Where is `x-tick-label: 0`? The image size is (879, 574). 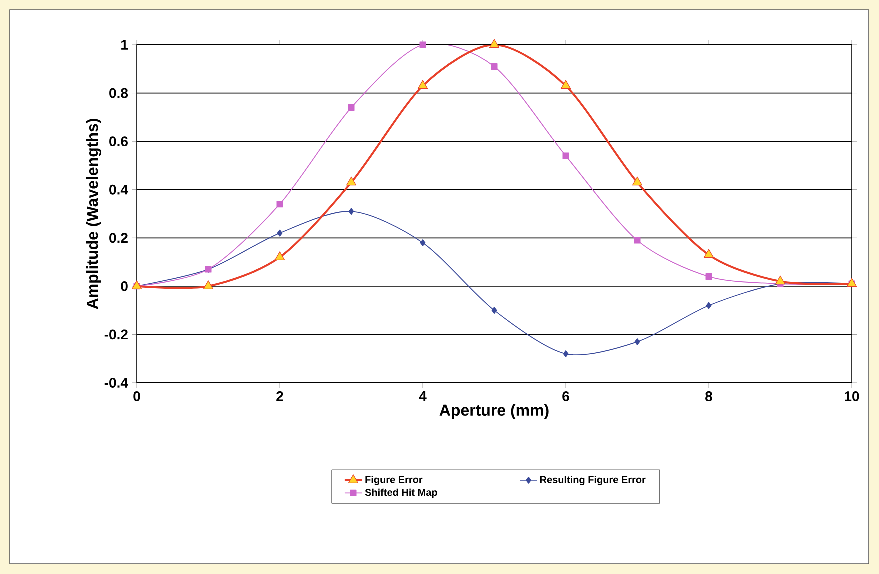 x-tick-label: 0 is located at coordinates (137, 397).